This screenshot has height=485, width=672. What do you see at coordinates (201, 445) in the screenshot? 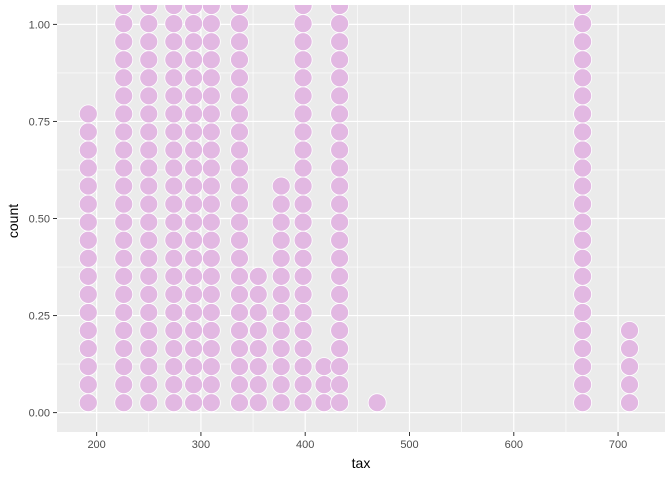
I see `x-tick-label: 300` at bounding box center [201, 445].